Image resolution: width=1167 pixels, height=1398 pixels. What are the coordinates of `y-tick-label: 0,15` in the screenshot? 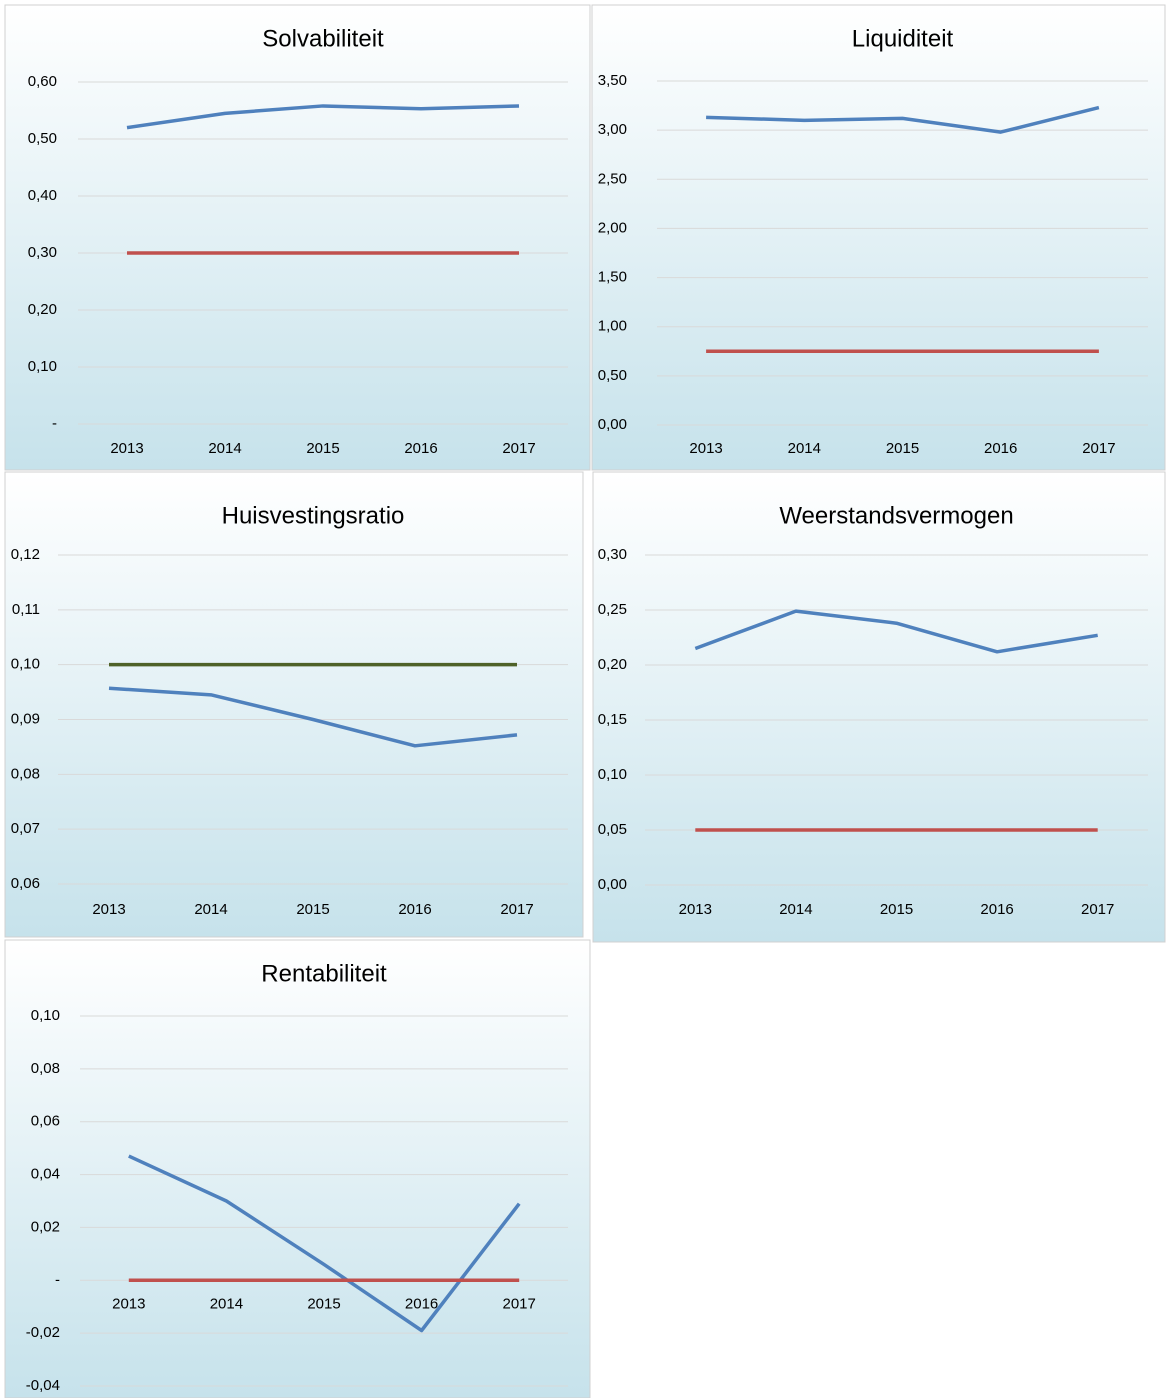 It's located at (612, 719).